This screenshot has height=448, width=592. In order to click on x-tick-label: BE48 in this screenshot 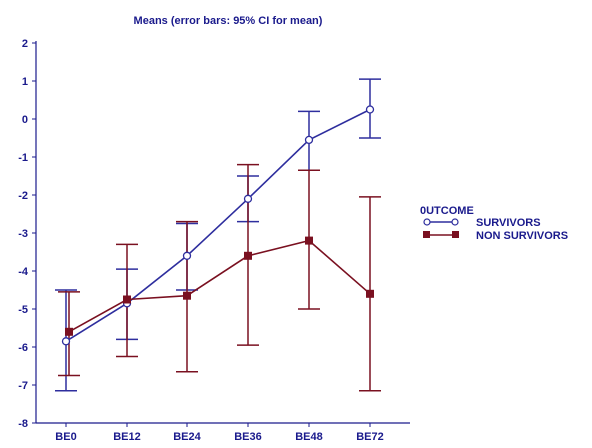, I will do `click(309, 437)`.